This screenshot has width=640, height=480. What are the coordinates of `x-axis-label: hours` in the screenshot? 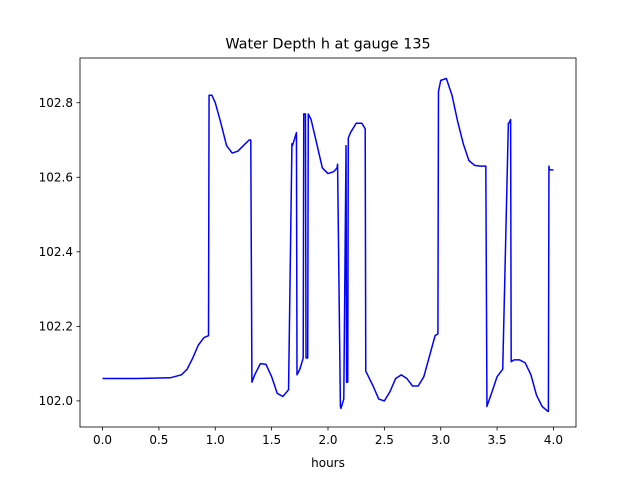 It's located at (328, 463).